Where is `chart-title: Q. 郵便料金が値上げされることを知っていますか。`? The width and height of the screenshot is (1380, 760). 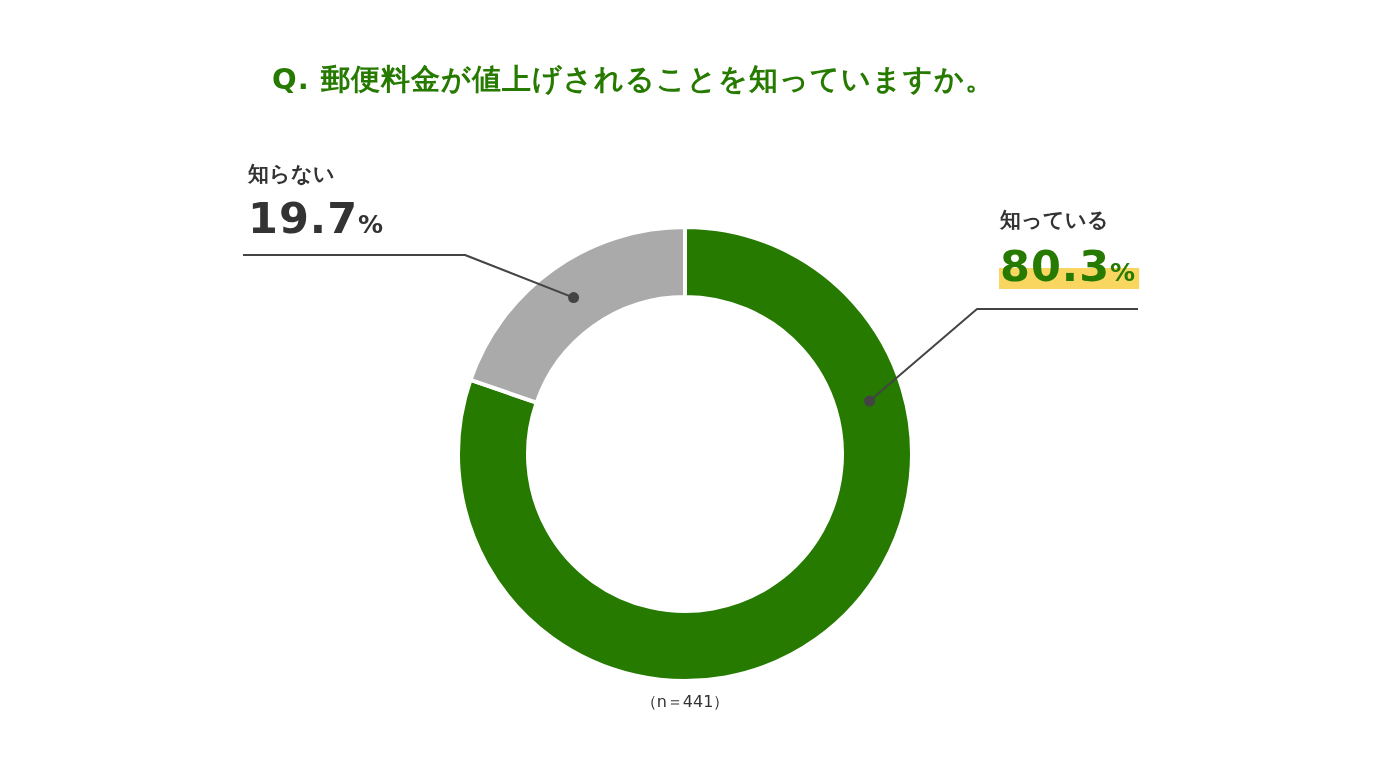 chart-title: Q. 郵便料金が値上げされることを知っていますか。 is located at coordinates (633, 79).